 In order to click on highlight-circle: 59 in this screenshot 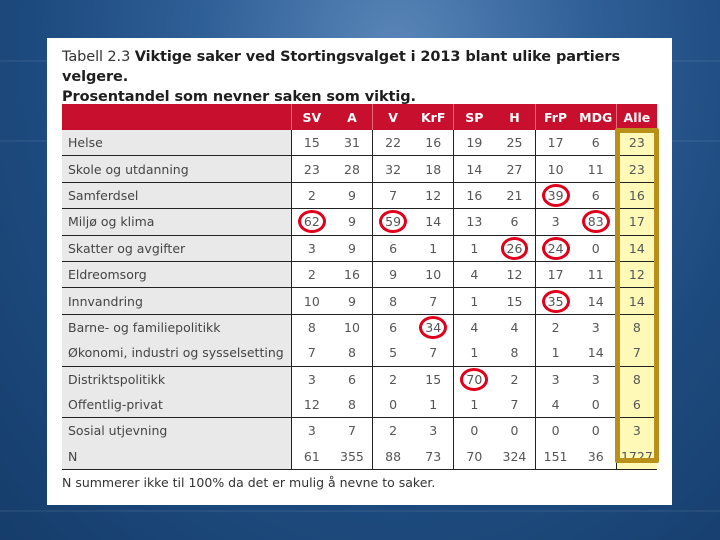, I will do `click(393, 222)`.